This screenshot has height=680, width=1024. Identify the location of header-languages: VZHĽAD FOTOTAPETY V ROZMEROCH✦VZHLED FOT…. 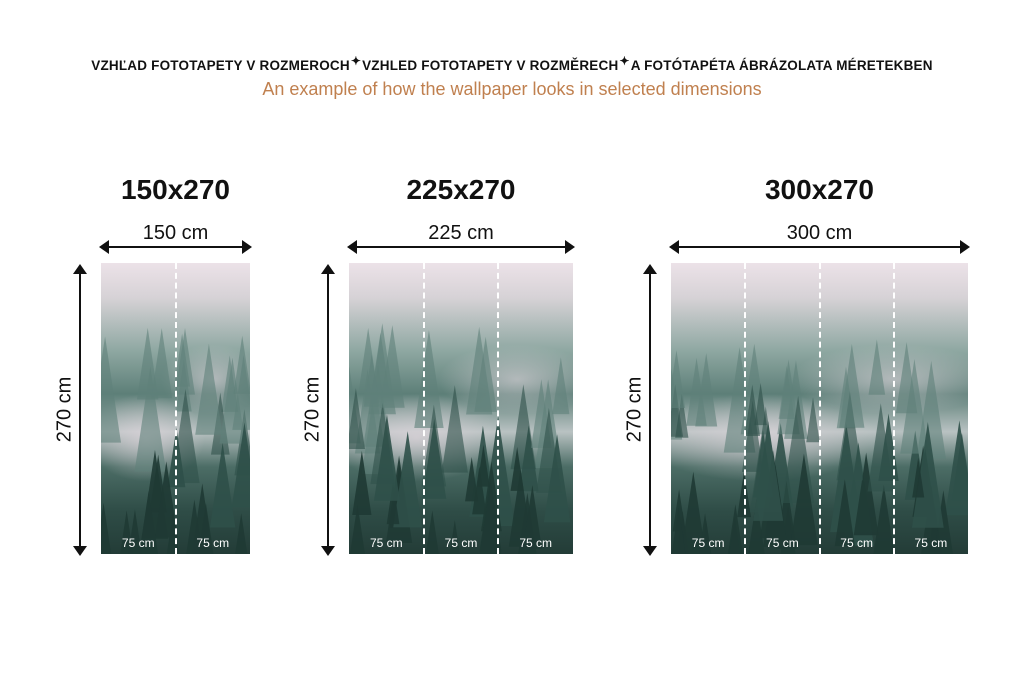
(512, 63).